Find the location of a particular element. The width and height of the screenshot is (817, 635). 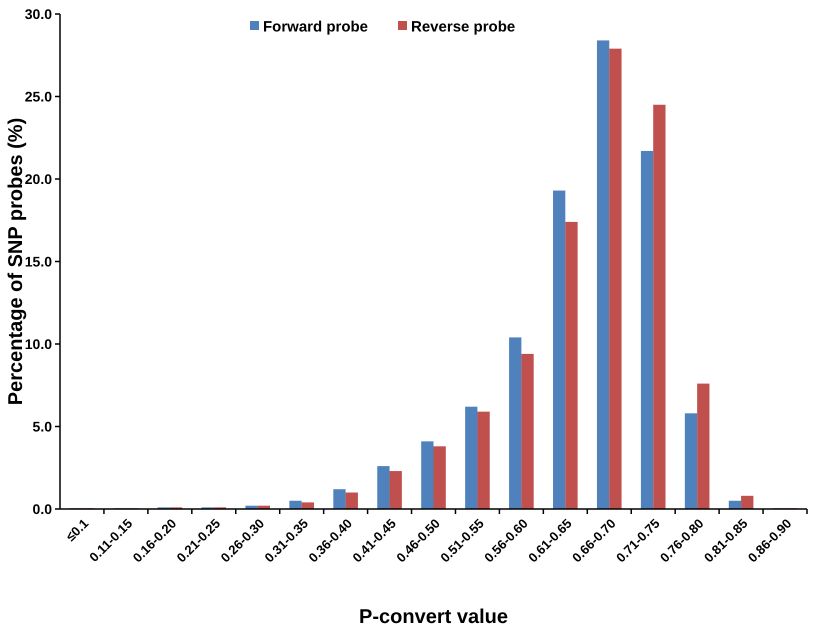

y-tick-label: 25.0 is located at coordinates (38, 96).